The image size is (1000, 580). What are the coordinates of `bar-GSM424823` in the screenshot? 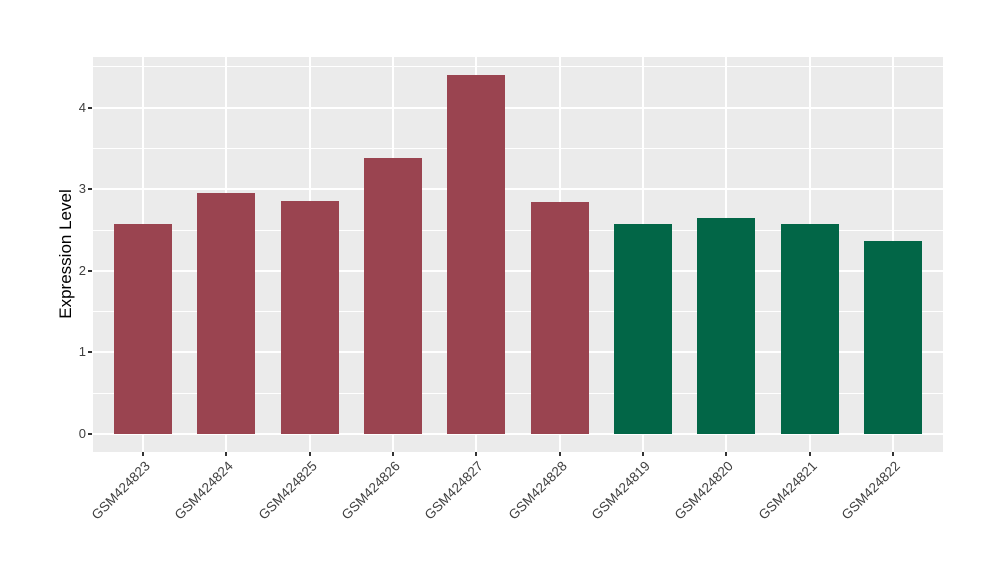 It's located at (143, 329).